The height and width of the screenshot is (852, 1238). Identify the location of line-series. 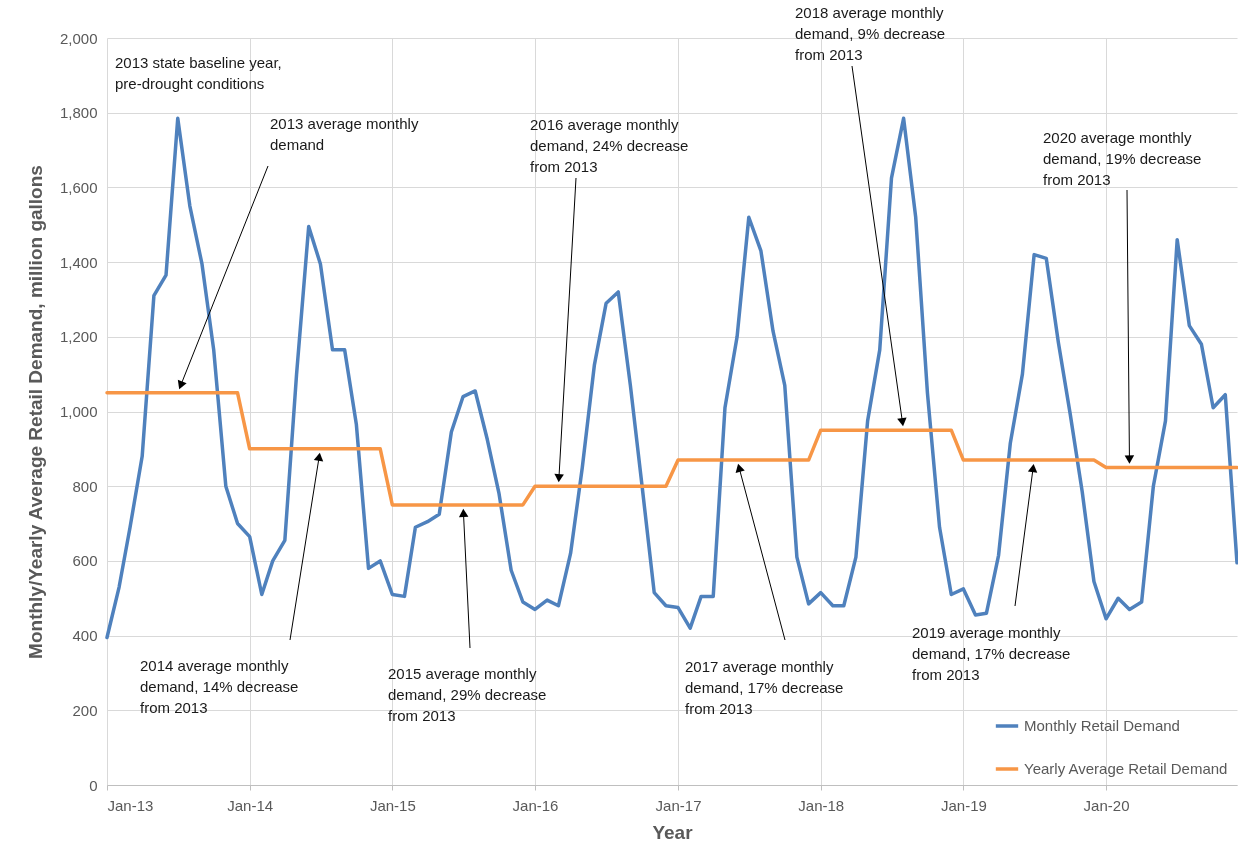
(671, 449).